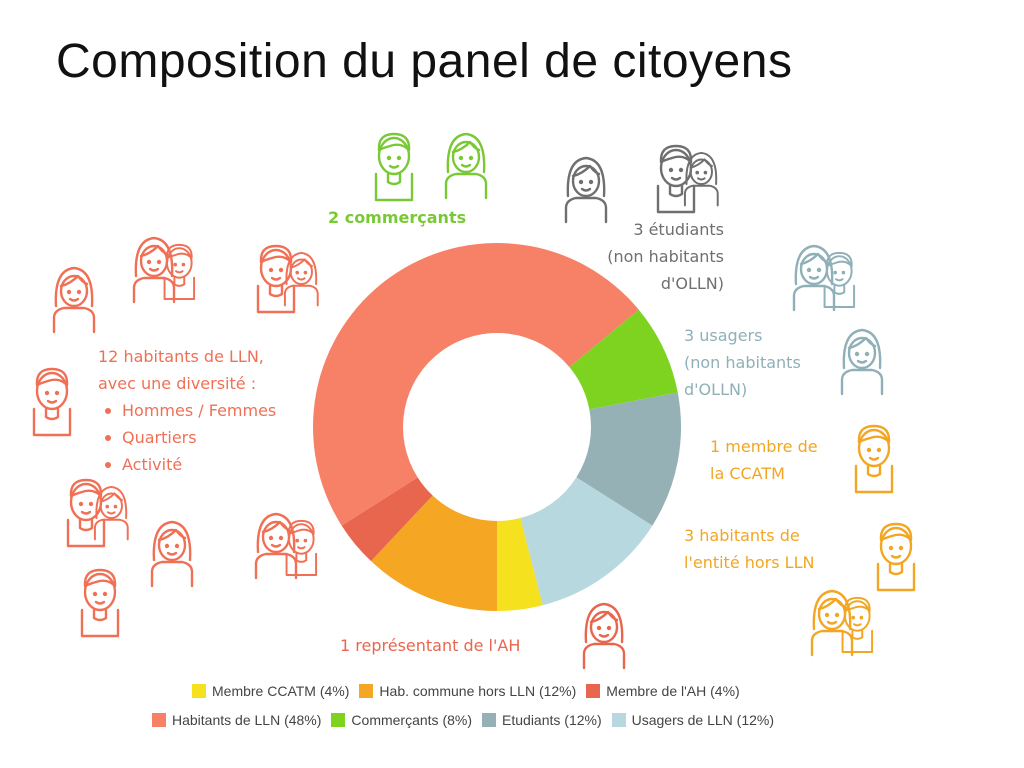  I want to click on donut-slice-habitants, so click(476, 384).